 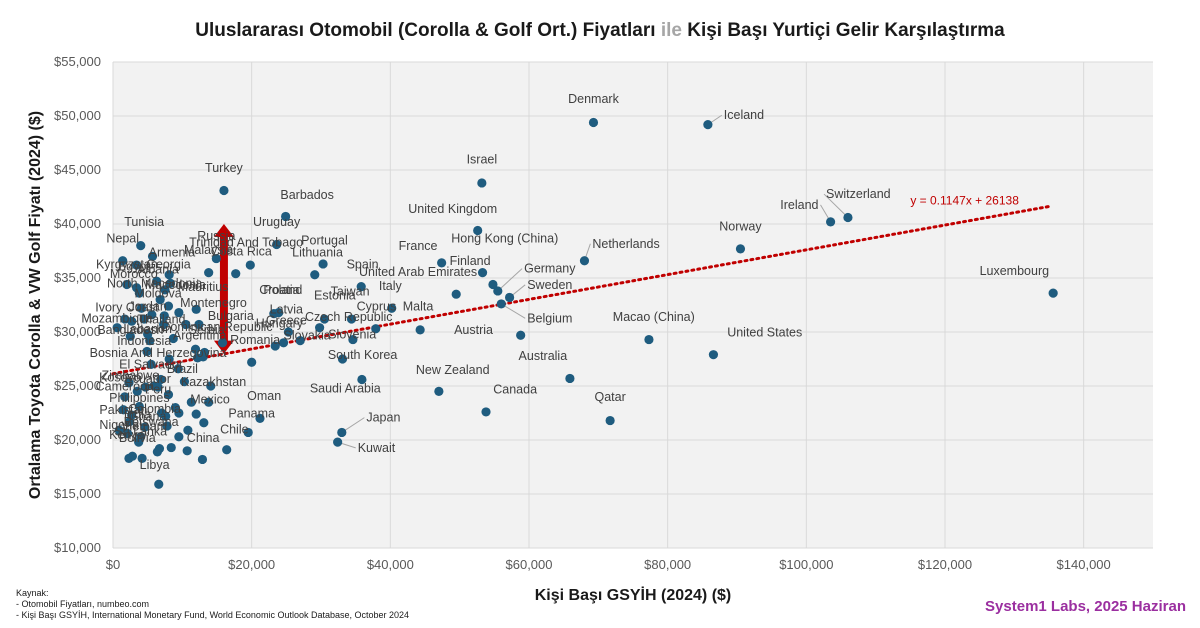 What do you see at coordinates (277, 222) in the screenshot?
I see `point-label: Uruguay` at bounding box center [277, 222].